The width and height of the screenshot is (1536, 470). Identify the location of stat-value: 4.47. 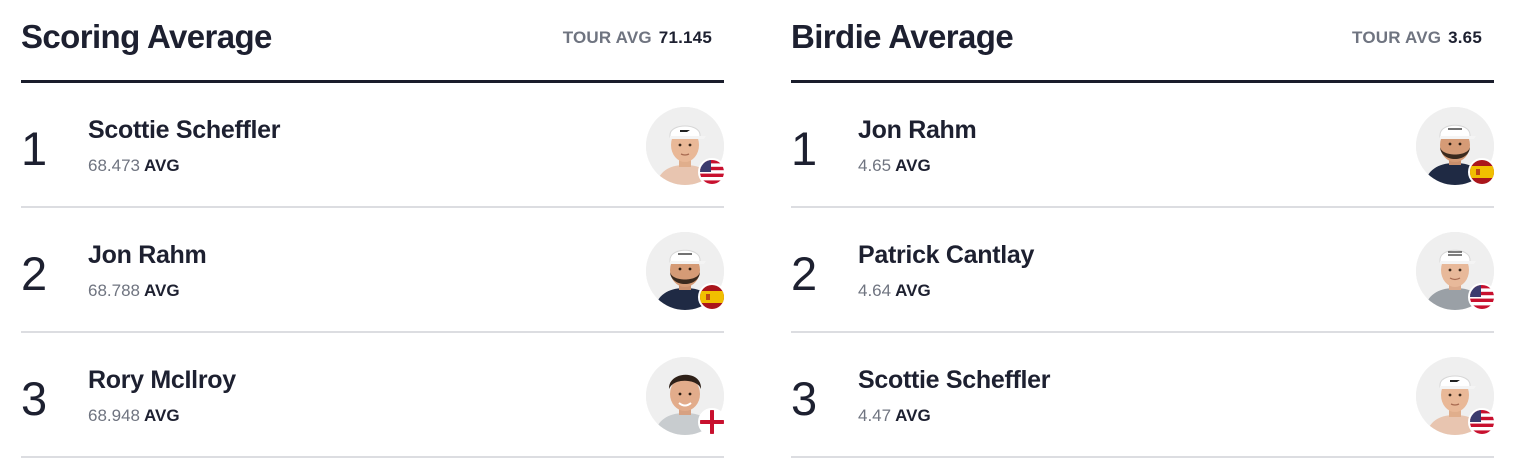
(875, 415).